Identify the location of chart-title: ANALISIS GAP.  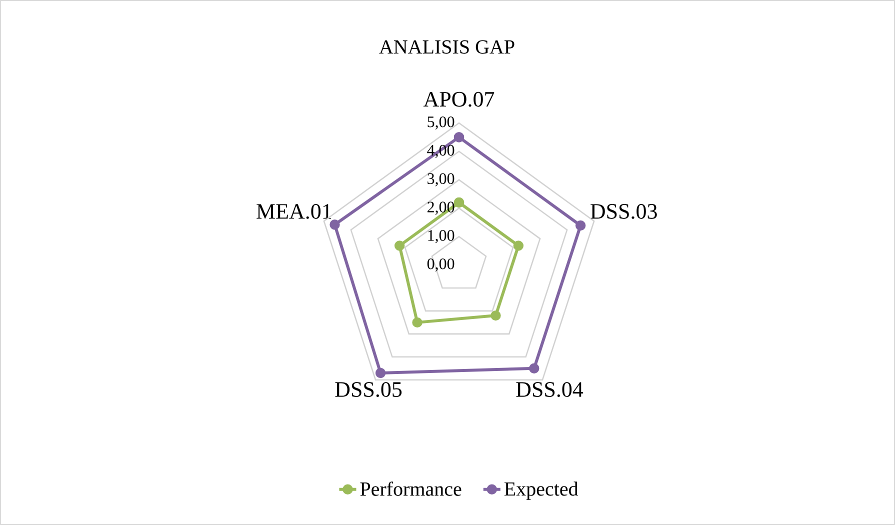
(446, 47).